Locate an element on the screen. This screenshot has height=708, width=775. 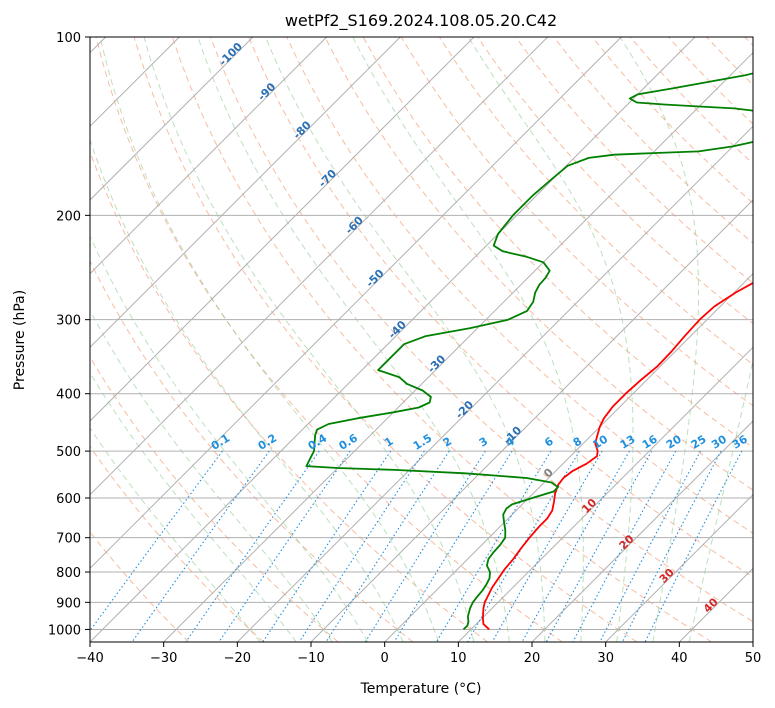
y-tick-label: 200 is located at coordinates (68, 216).